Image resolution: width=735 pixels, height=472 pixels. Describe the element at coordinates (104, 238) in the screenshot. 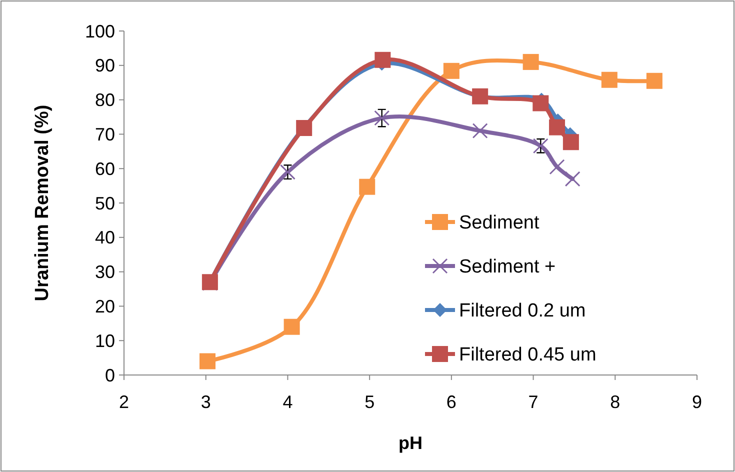

I see `y-tick-label: 40` at that location.